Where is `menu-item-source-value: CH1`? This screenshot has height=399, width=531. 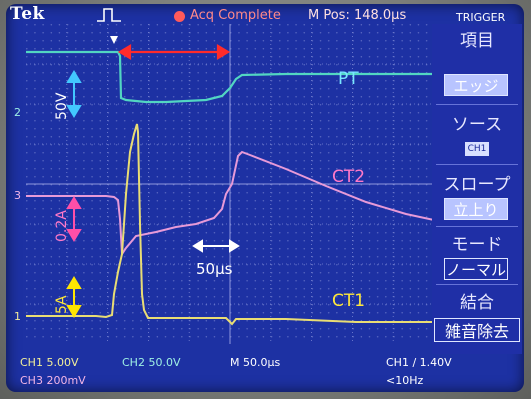
menu-item-source-value: CH1 is located at coordinates (477, 149).